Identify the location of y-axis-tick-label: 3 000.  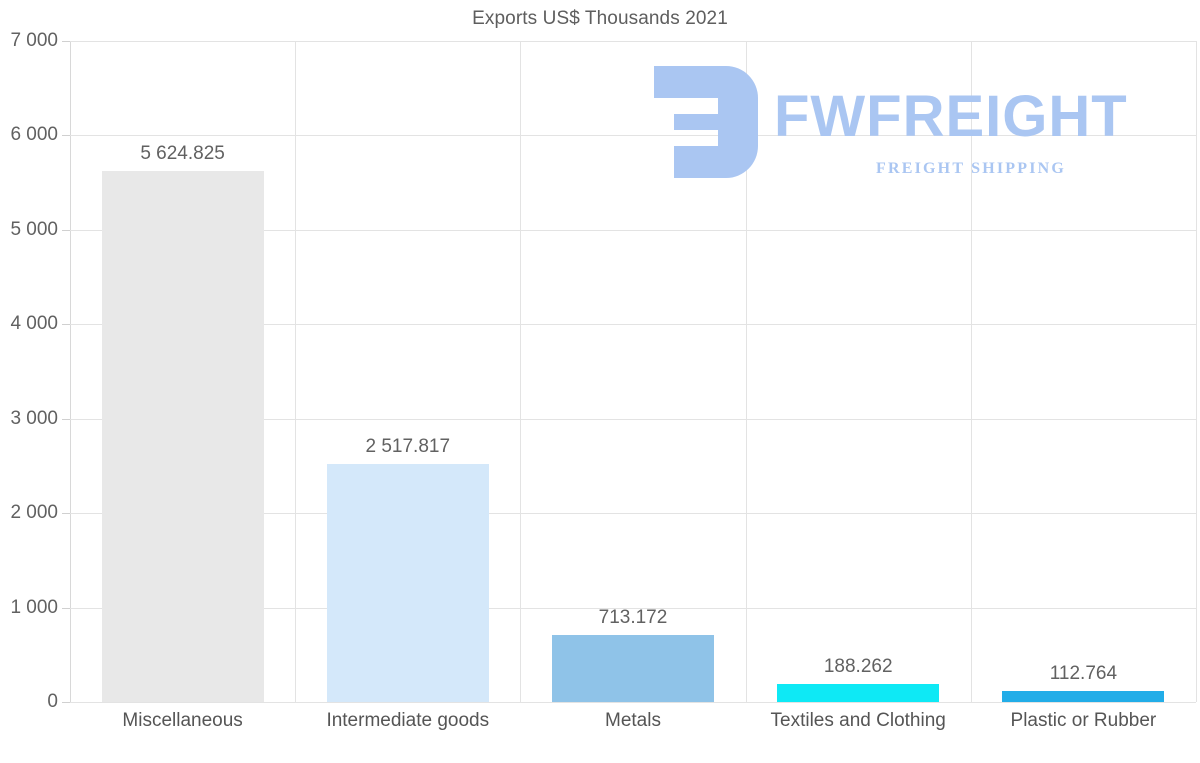
(34, 418).